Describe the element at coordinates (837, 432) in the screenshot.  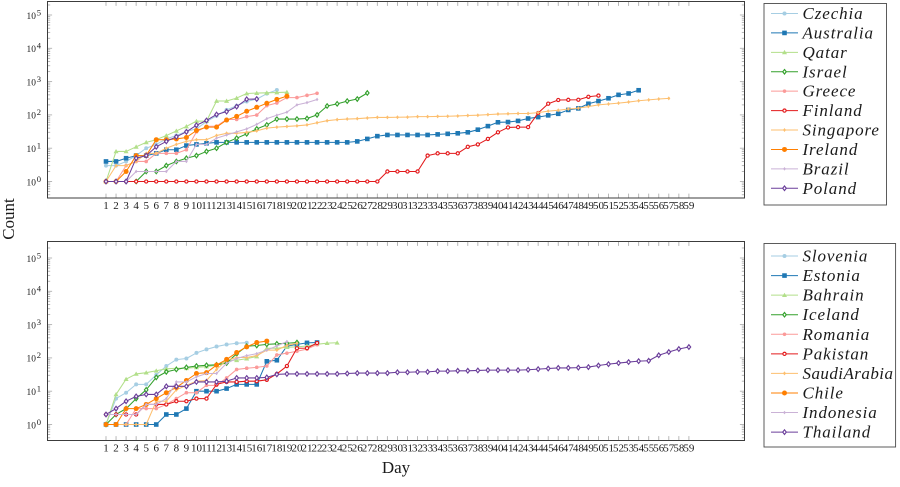
I see `svg-text: Thailand` at that location.